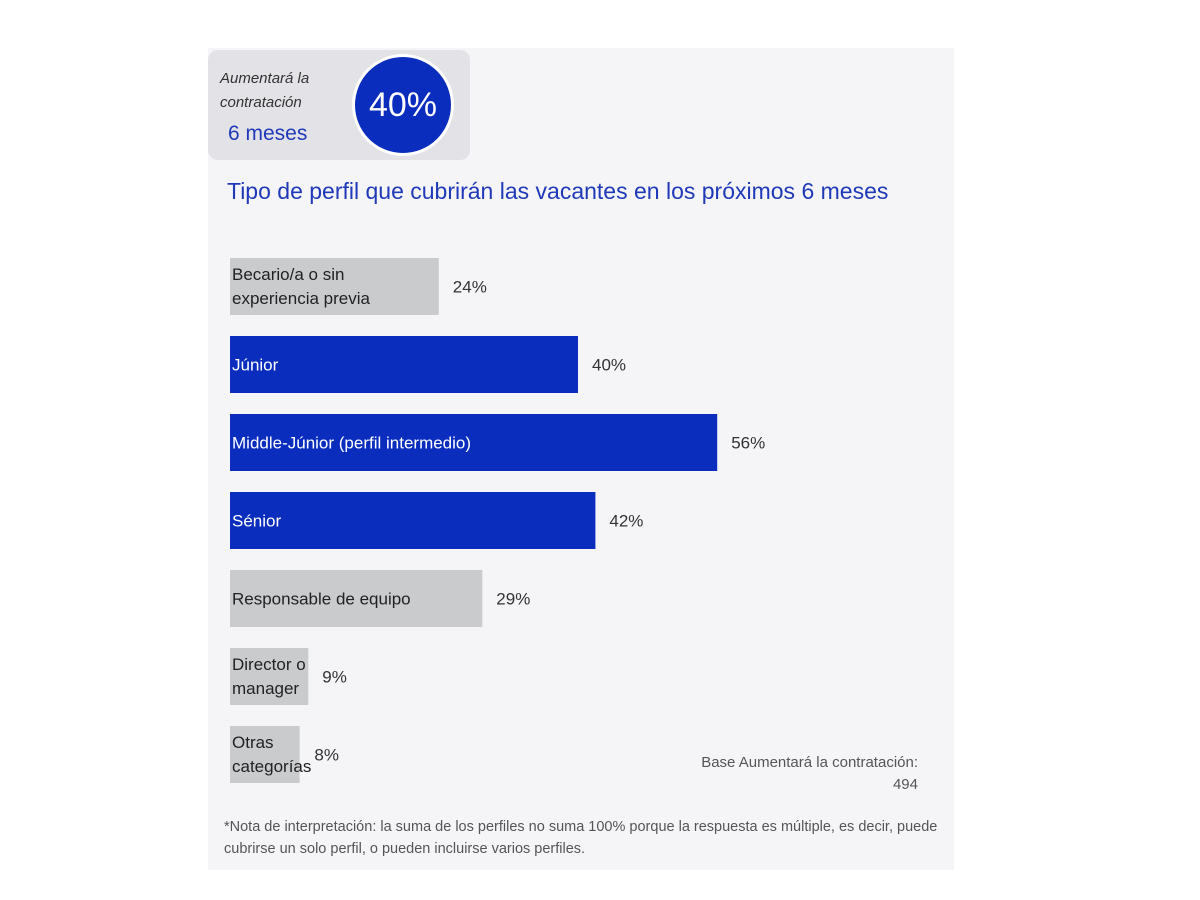  What do you see at coordinates (609, 365) in the screenshot?
I see `value-label-junior: 40%` at bounding box center [609, 365].